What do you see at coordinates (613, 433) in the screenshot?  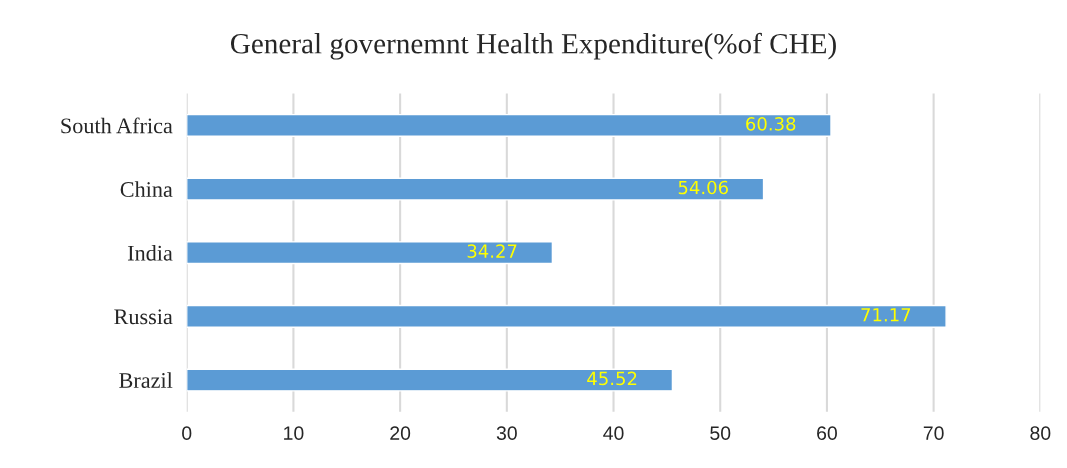 I see `x-tick-label: 40` at bounding box center [613, 433].